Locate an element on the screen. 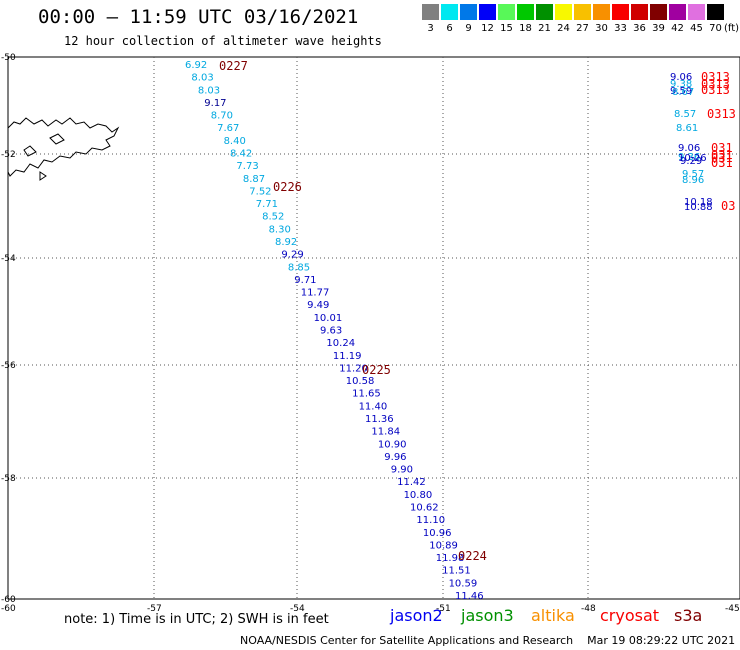 Image resolution: width=740 pixels, height=650 pixels. lat-label: -60 is located at coordinates (8, 600).